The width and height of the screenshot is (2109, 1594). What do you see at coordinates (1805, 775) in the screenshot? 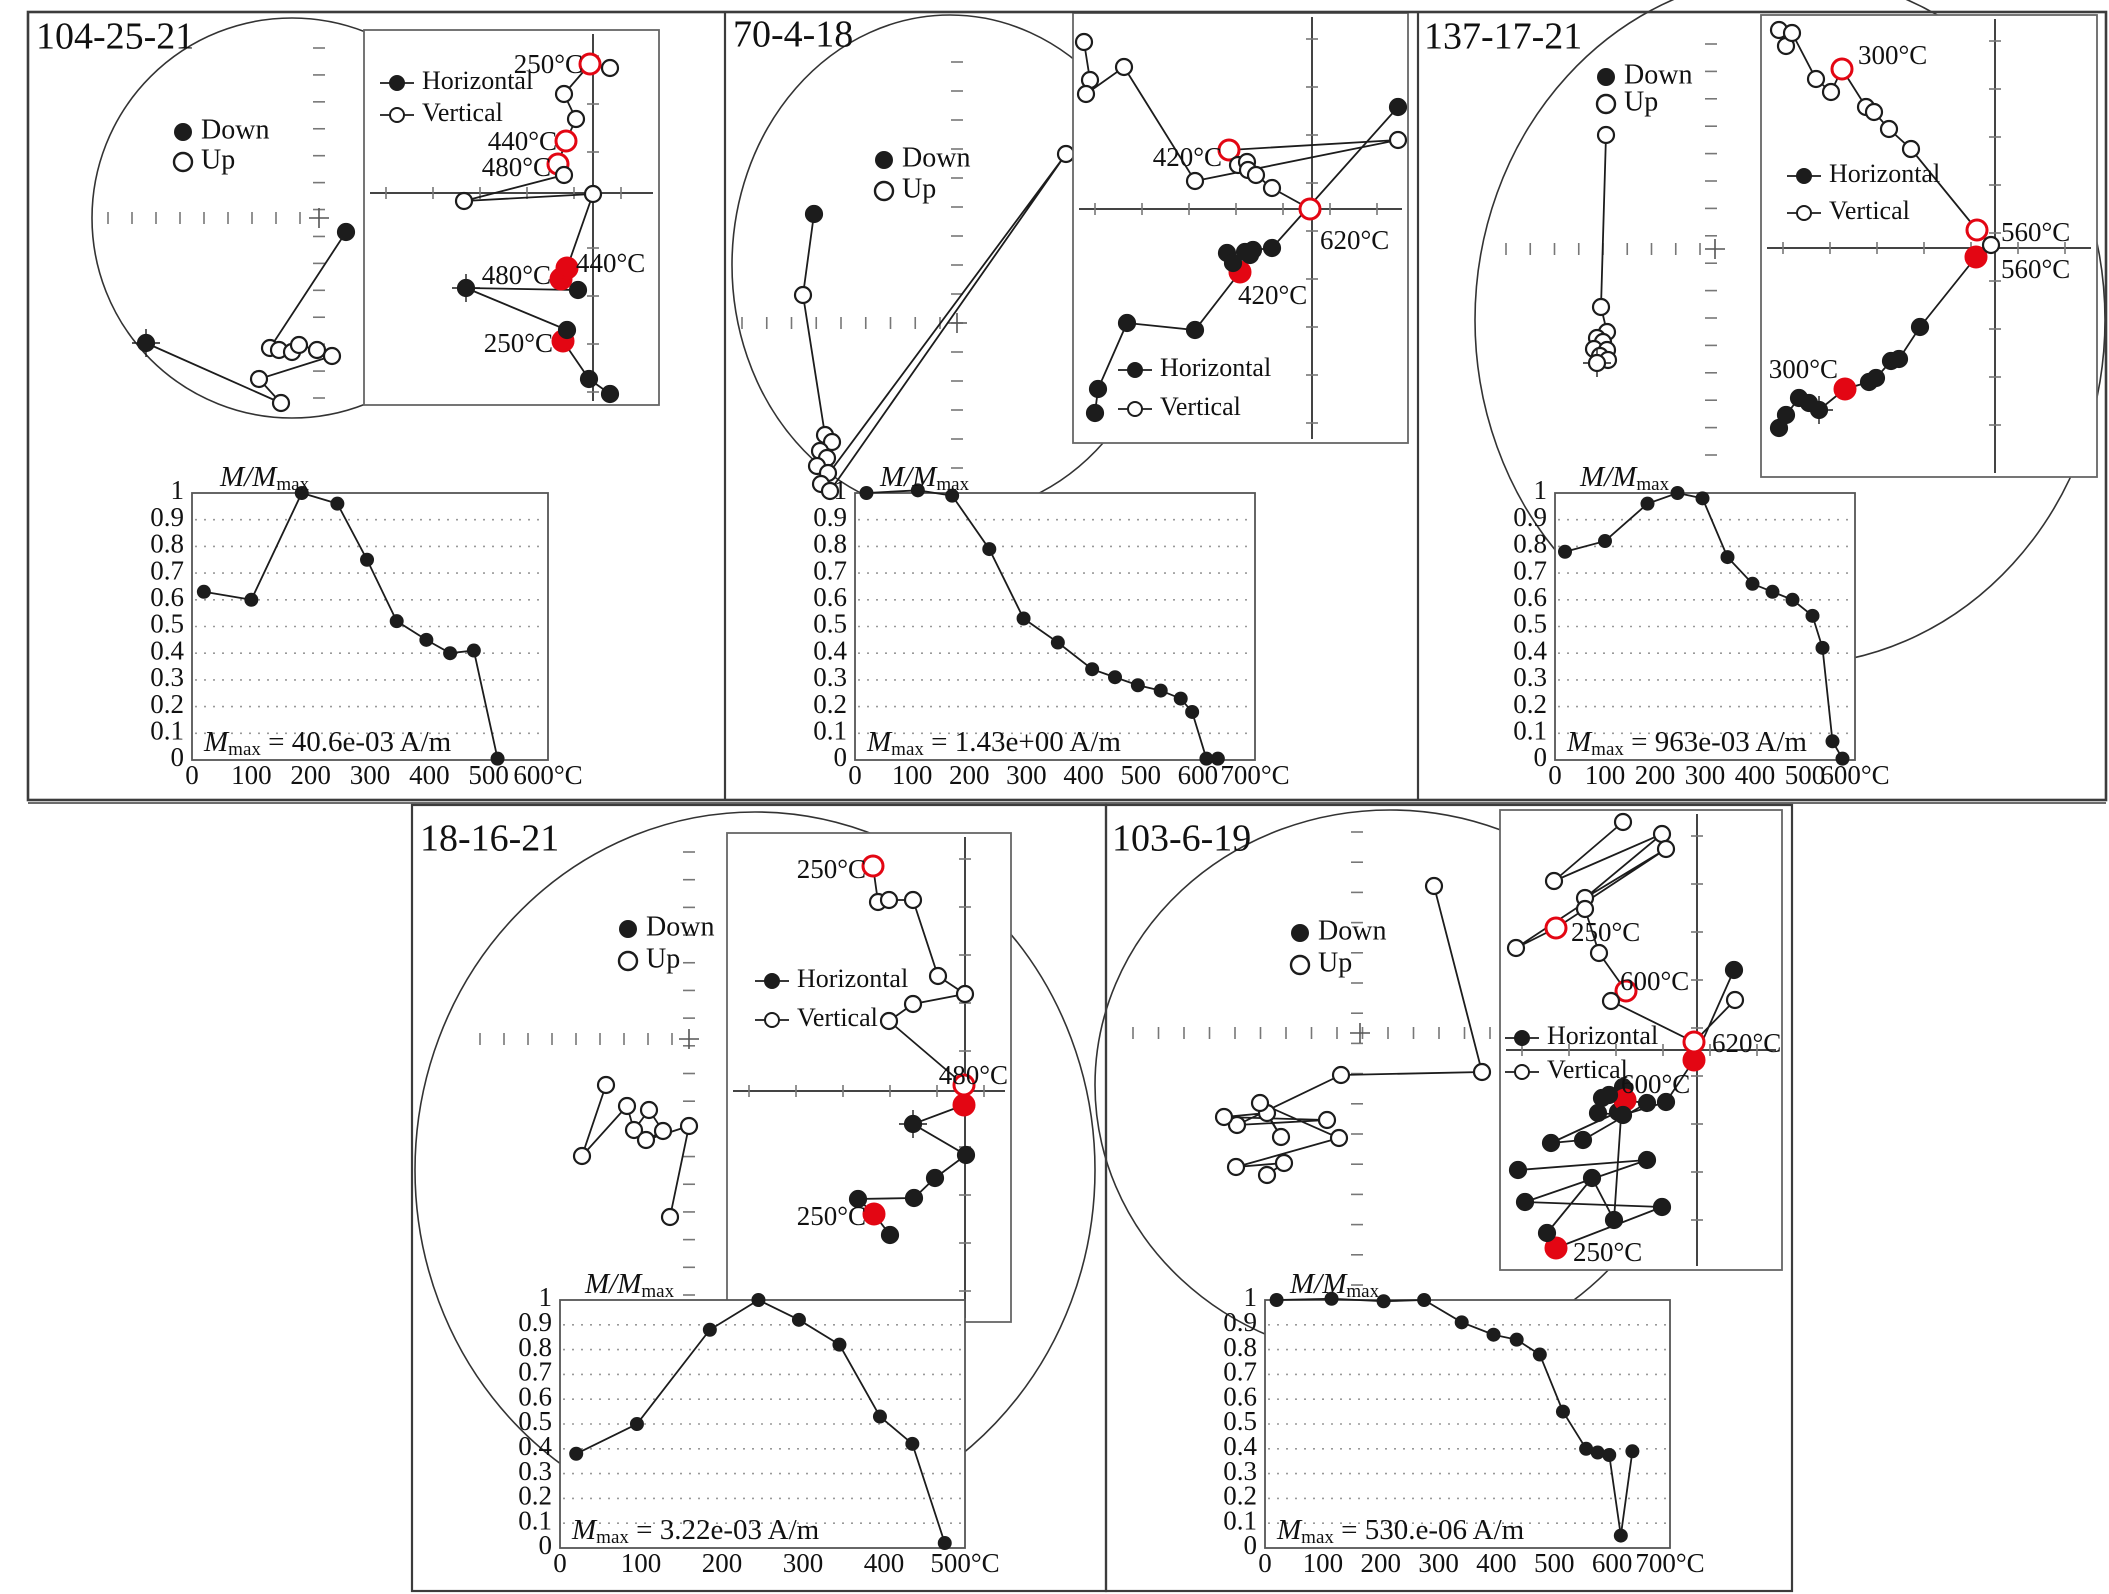
I see `x-tick-label: 500` at bounding box center [1805, 775].